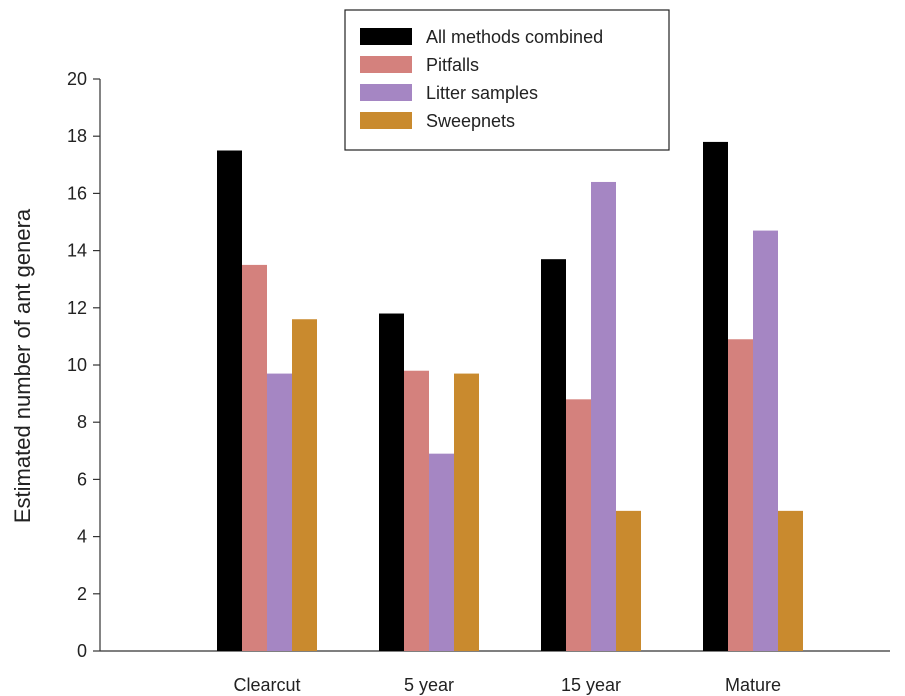 The width and height of the screenshot is (905, 696). What do you see at coordinates (495, 672) in the screenshot?
I see `x-axis: Clearcut 5 year 15 year Mature` at bounding box center [495, 672].